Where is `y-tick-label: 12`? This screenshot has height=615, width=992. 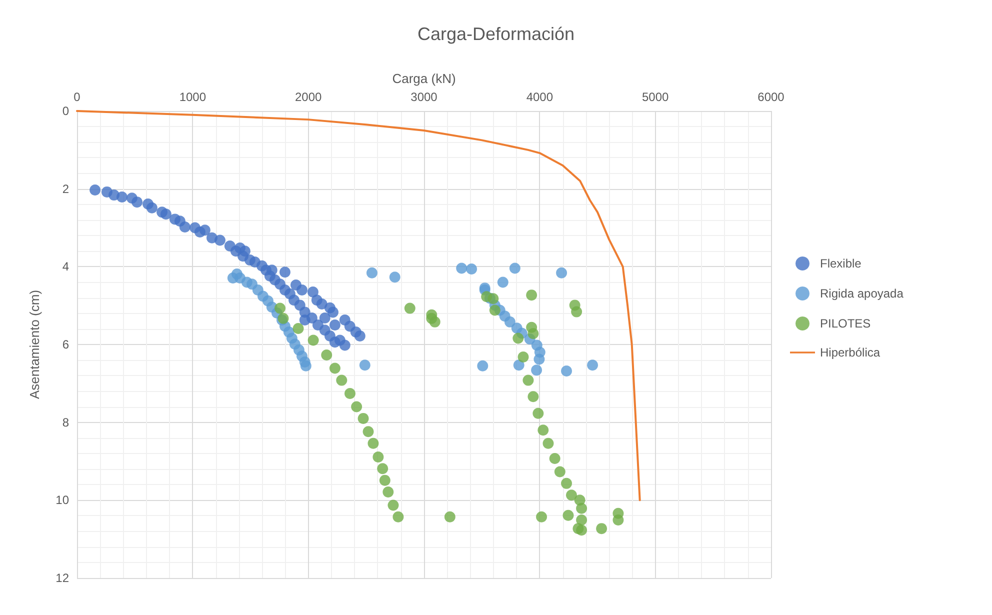
y-tick-label: 12 is located at coordinates (63, 578).